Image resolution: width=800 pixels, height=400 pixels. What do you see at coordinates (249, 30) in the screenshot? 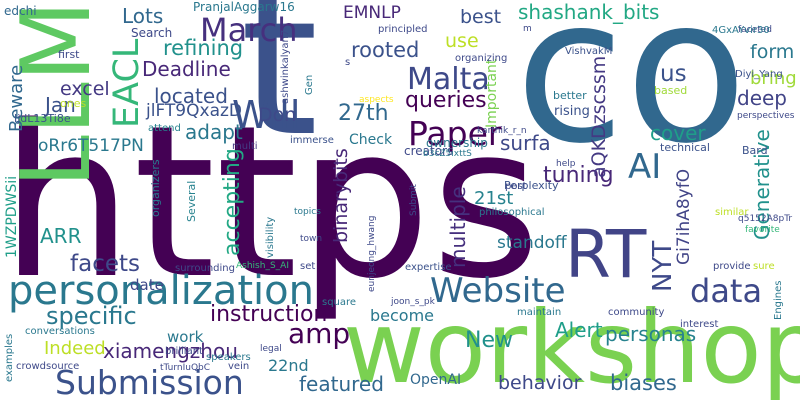
I see `word-march: March` at bounding box center [249, 30].